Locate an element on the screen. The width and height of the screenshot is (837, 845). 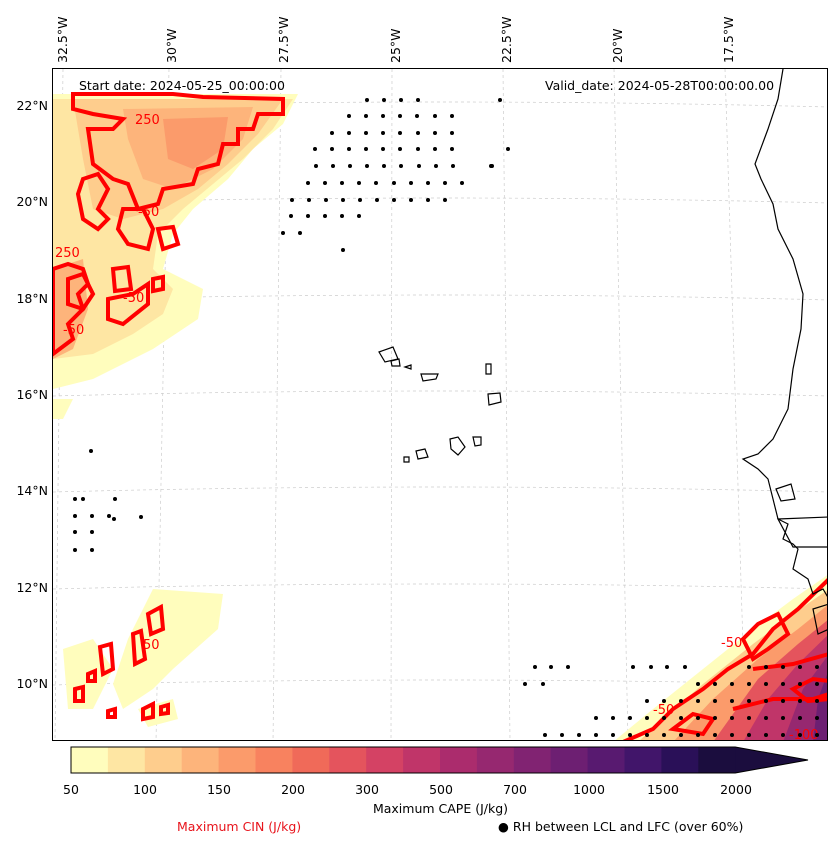
contour-label: 50 is located at coordinates (151, 645).